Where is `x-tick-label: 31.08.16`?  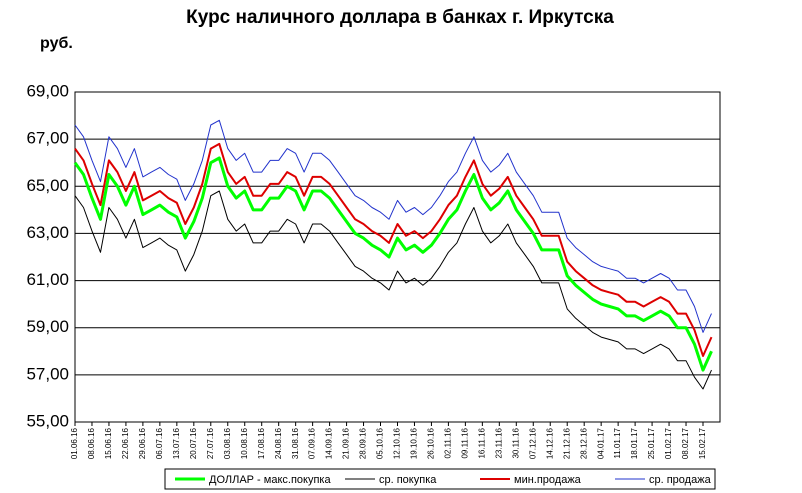 x-tick-label: 31.08.16 is located at coordinates (295, 443).